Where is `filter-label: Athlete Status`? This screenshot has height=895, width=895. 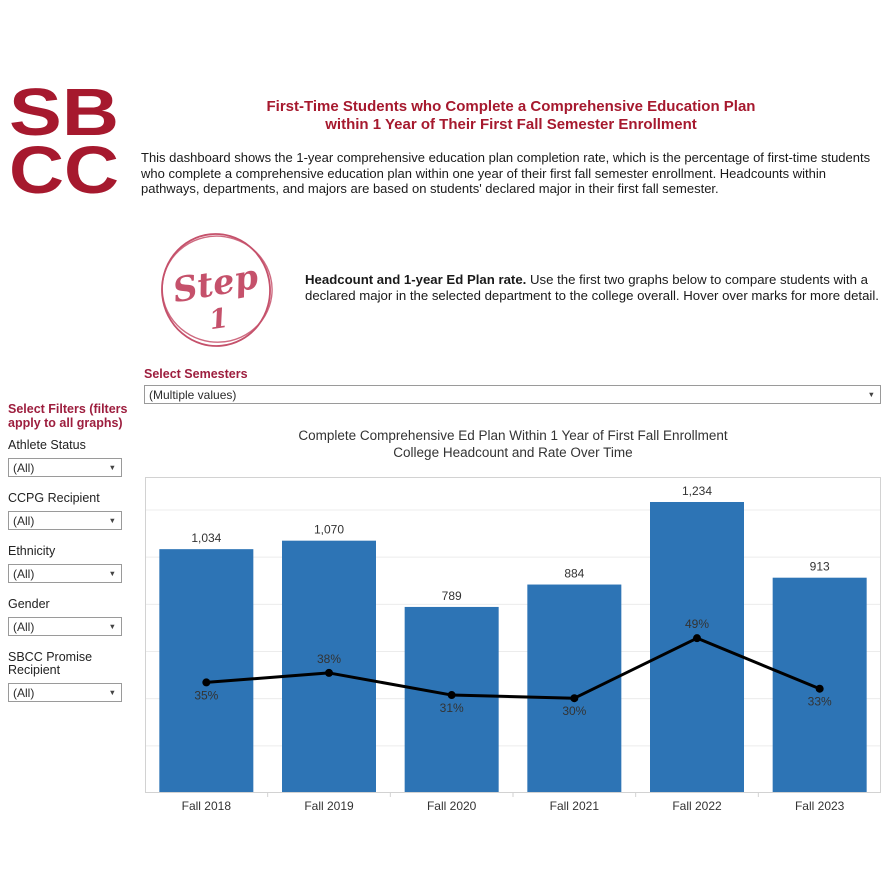
filter-label: Athlete Status is located at coordinates (47, 445).